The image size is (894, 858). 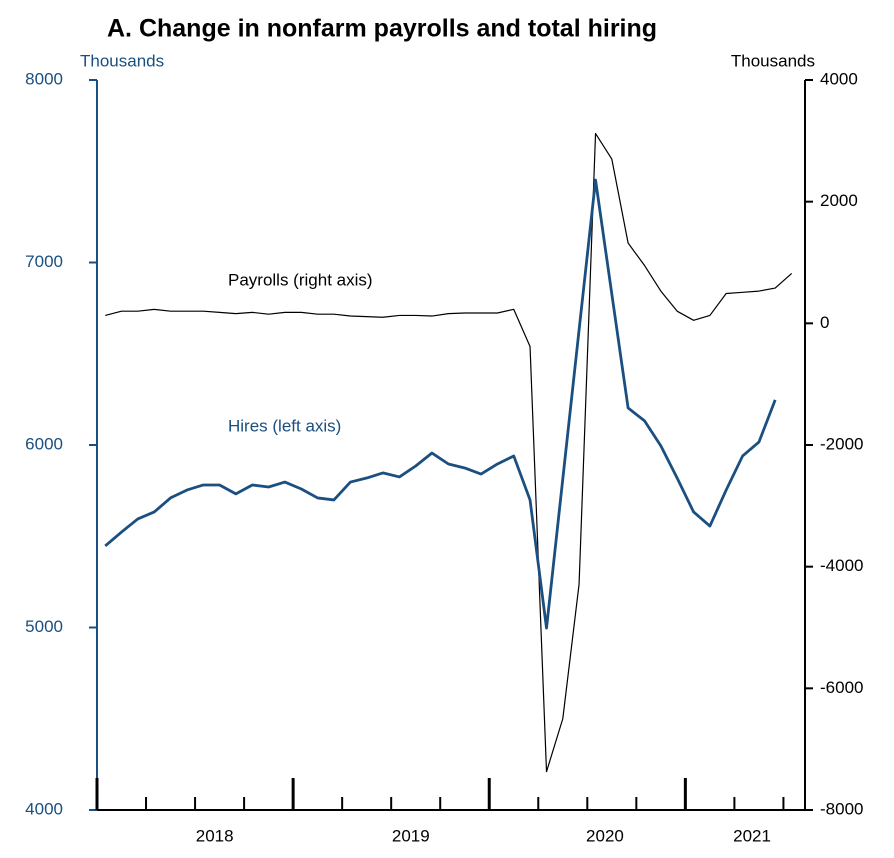 I want to click on x-tick-label: 2020, so click(x=605, y=835).